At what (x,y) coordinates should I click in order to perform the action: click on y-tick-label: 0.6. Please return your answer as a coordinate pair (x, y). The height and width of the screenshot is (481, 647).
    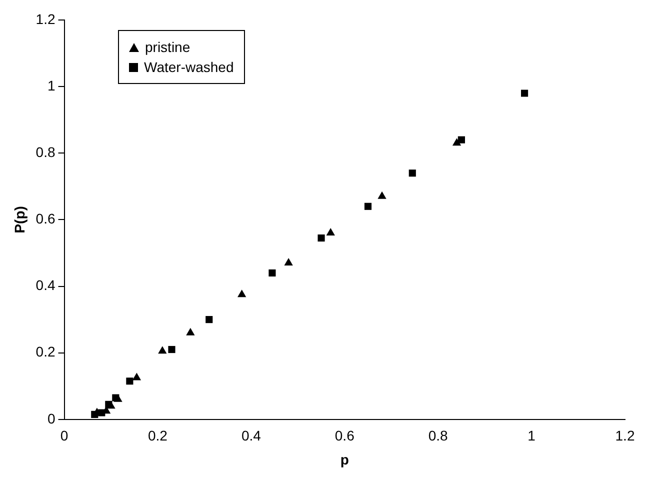
    Looking at the image, I should click on (46, 218).